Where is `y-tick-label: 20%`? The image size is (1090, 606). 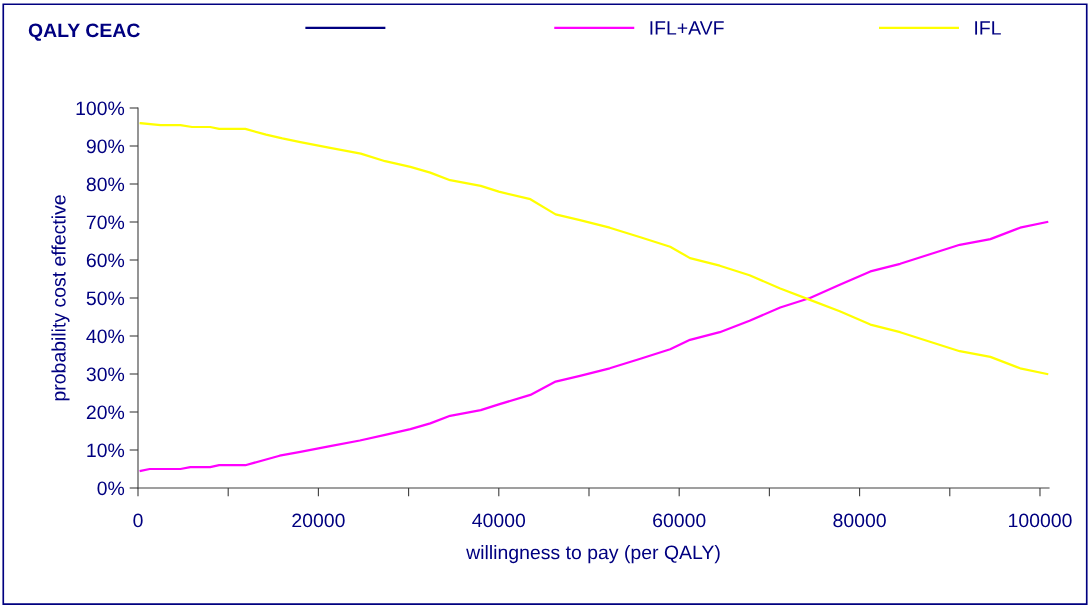 y-tick-label: 20% is located at coordinates (105, 412).